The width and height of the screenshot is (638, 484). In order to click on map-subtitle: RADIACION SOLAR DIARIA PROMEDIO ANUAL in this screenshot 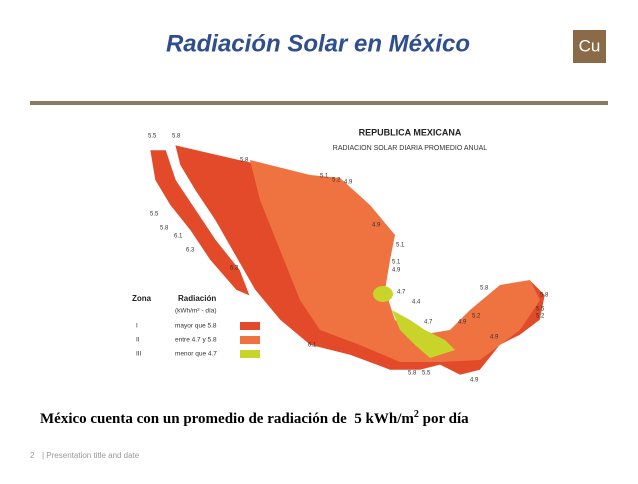, I will do `click(410, 148)`.